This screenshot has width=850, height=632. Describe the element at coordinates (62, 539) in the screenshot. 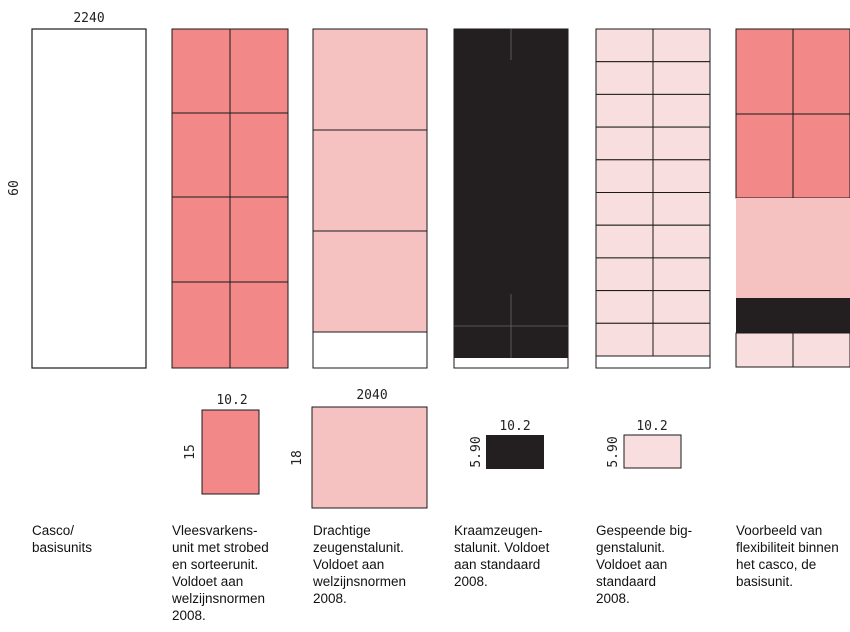

I see `caption-casco: Casco/ basisunits` at that location.